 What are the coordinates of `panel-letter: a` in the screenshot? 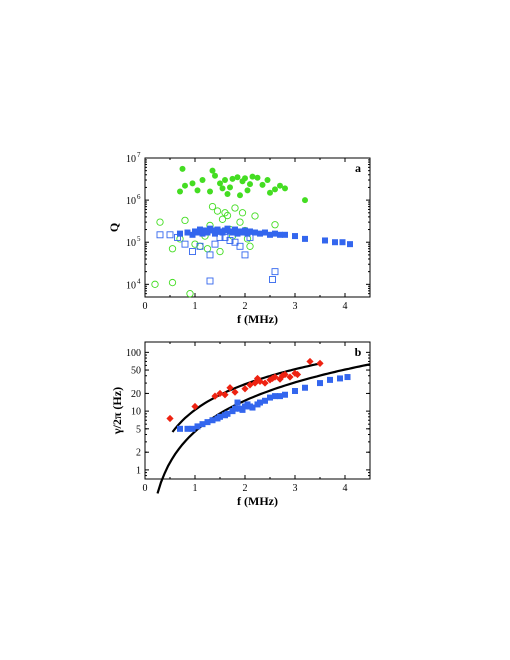 It's located at (358, 168).